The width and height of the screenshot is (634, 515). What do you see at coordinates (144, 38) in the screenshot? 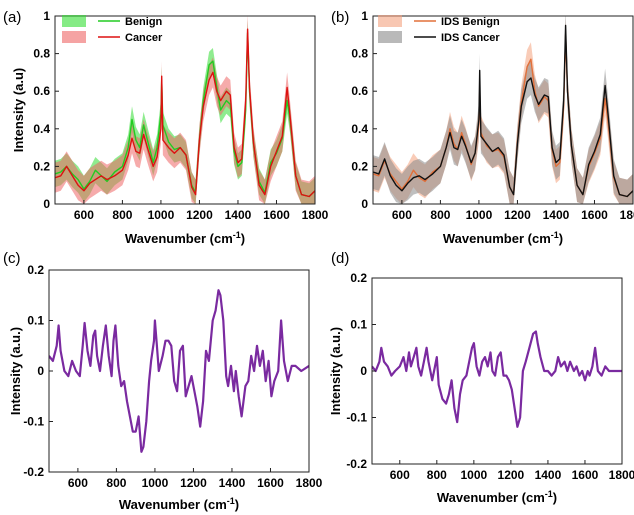
I see `legend-label: Cancer` at bounding box center [144, 38].